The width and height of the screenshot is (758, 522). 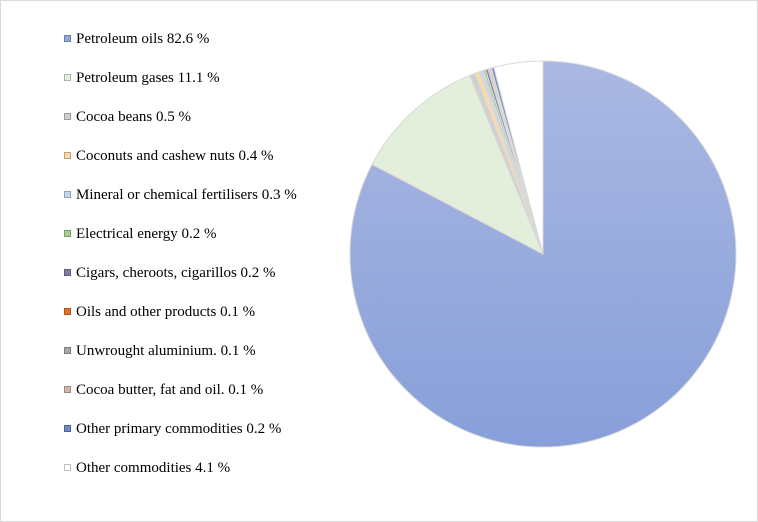 I want to click on legend-label: Oils and other products 0.1 %, so click(x=166, y=312).